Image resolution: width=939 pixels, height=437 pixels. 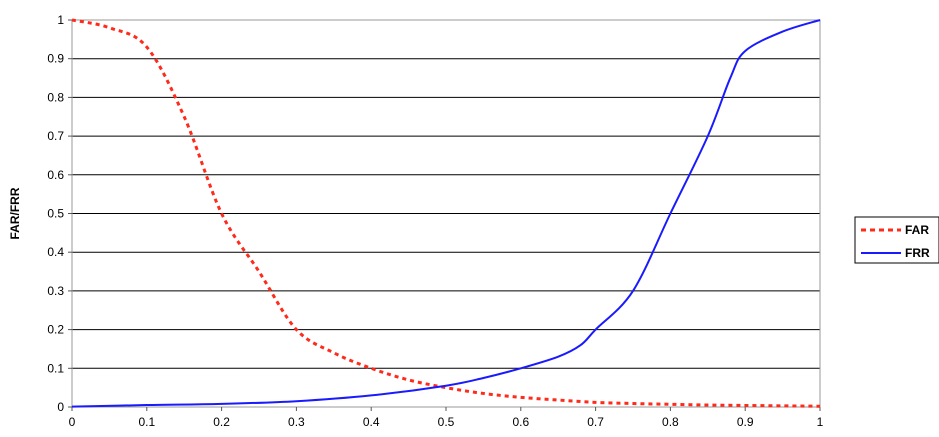 What do you see at coordinates (55, 59) in the screenshot?
I see `y-tick-label-9: 0.9` at bounding box center [55, 59].